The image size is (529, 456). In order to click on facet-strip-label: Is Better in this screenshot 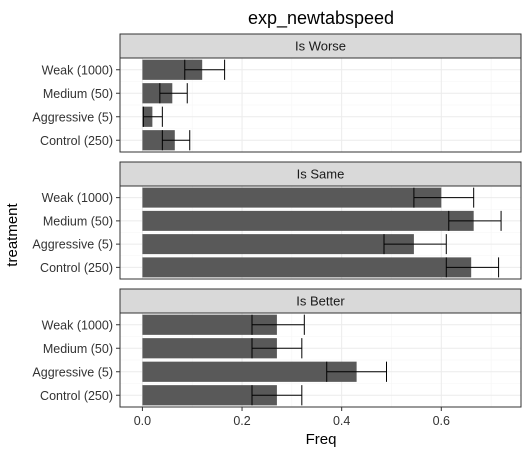, I will do `click(320, 301)`.